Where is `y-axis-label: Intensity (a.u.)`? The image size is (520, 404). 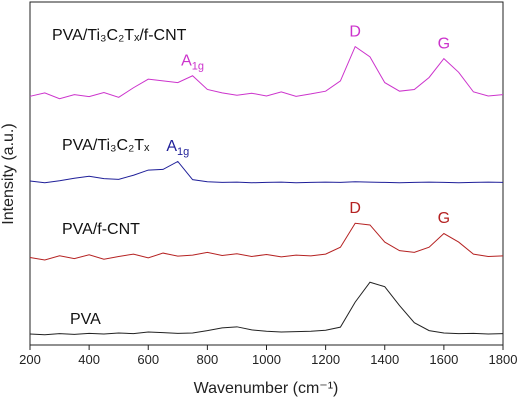 y-axis-label: Intensity (a.u.) is located at coordinates (8, 173).